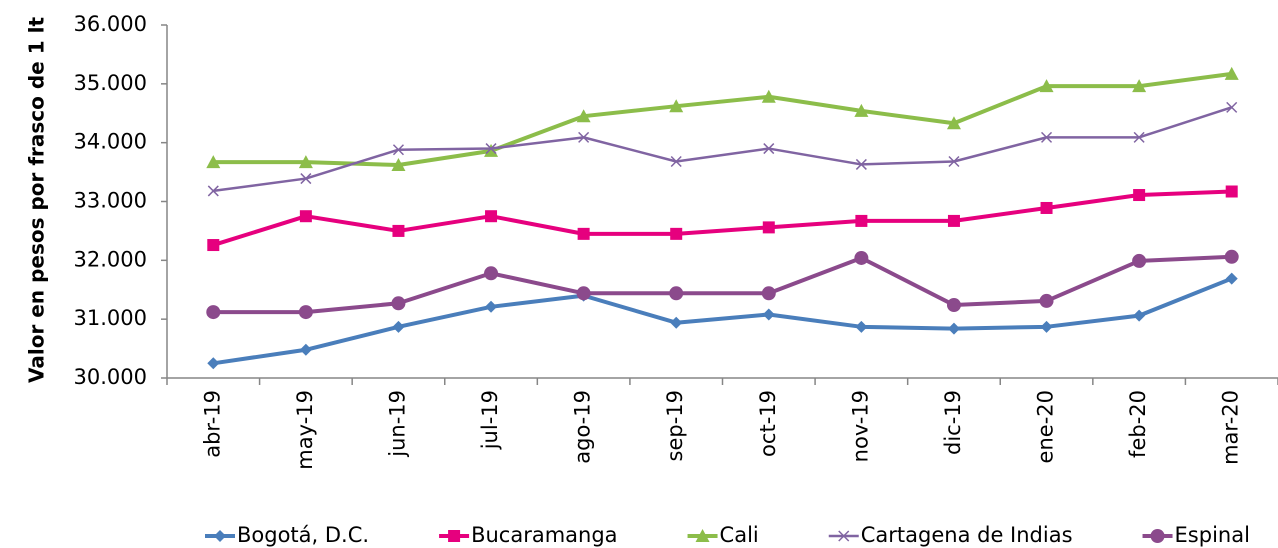 This screenshot has height=548, width=1278. Describe the element at coordinates (305, 430) in the screenshot. I see `x-tick-label: may-19` at that location.